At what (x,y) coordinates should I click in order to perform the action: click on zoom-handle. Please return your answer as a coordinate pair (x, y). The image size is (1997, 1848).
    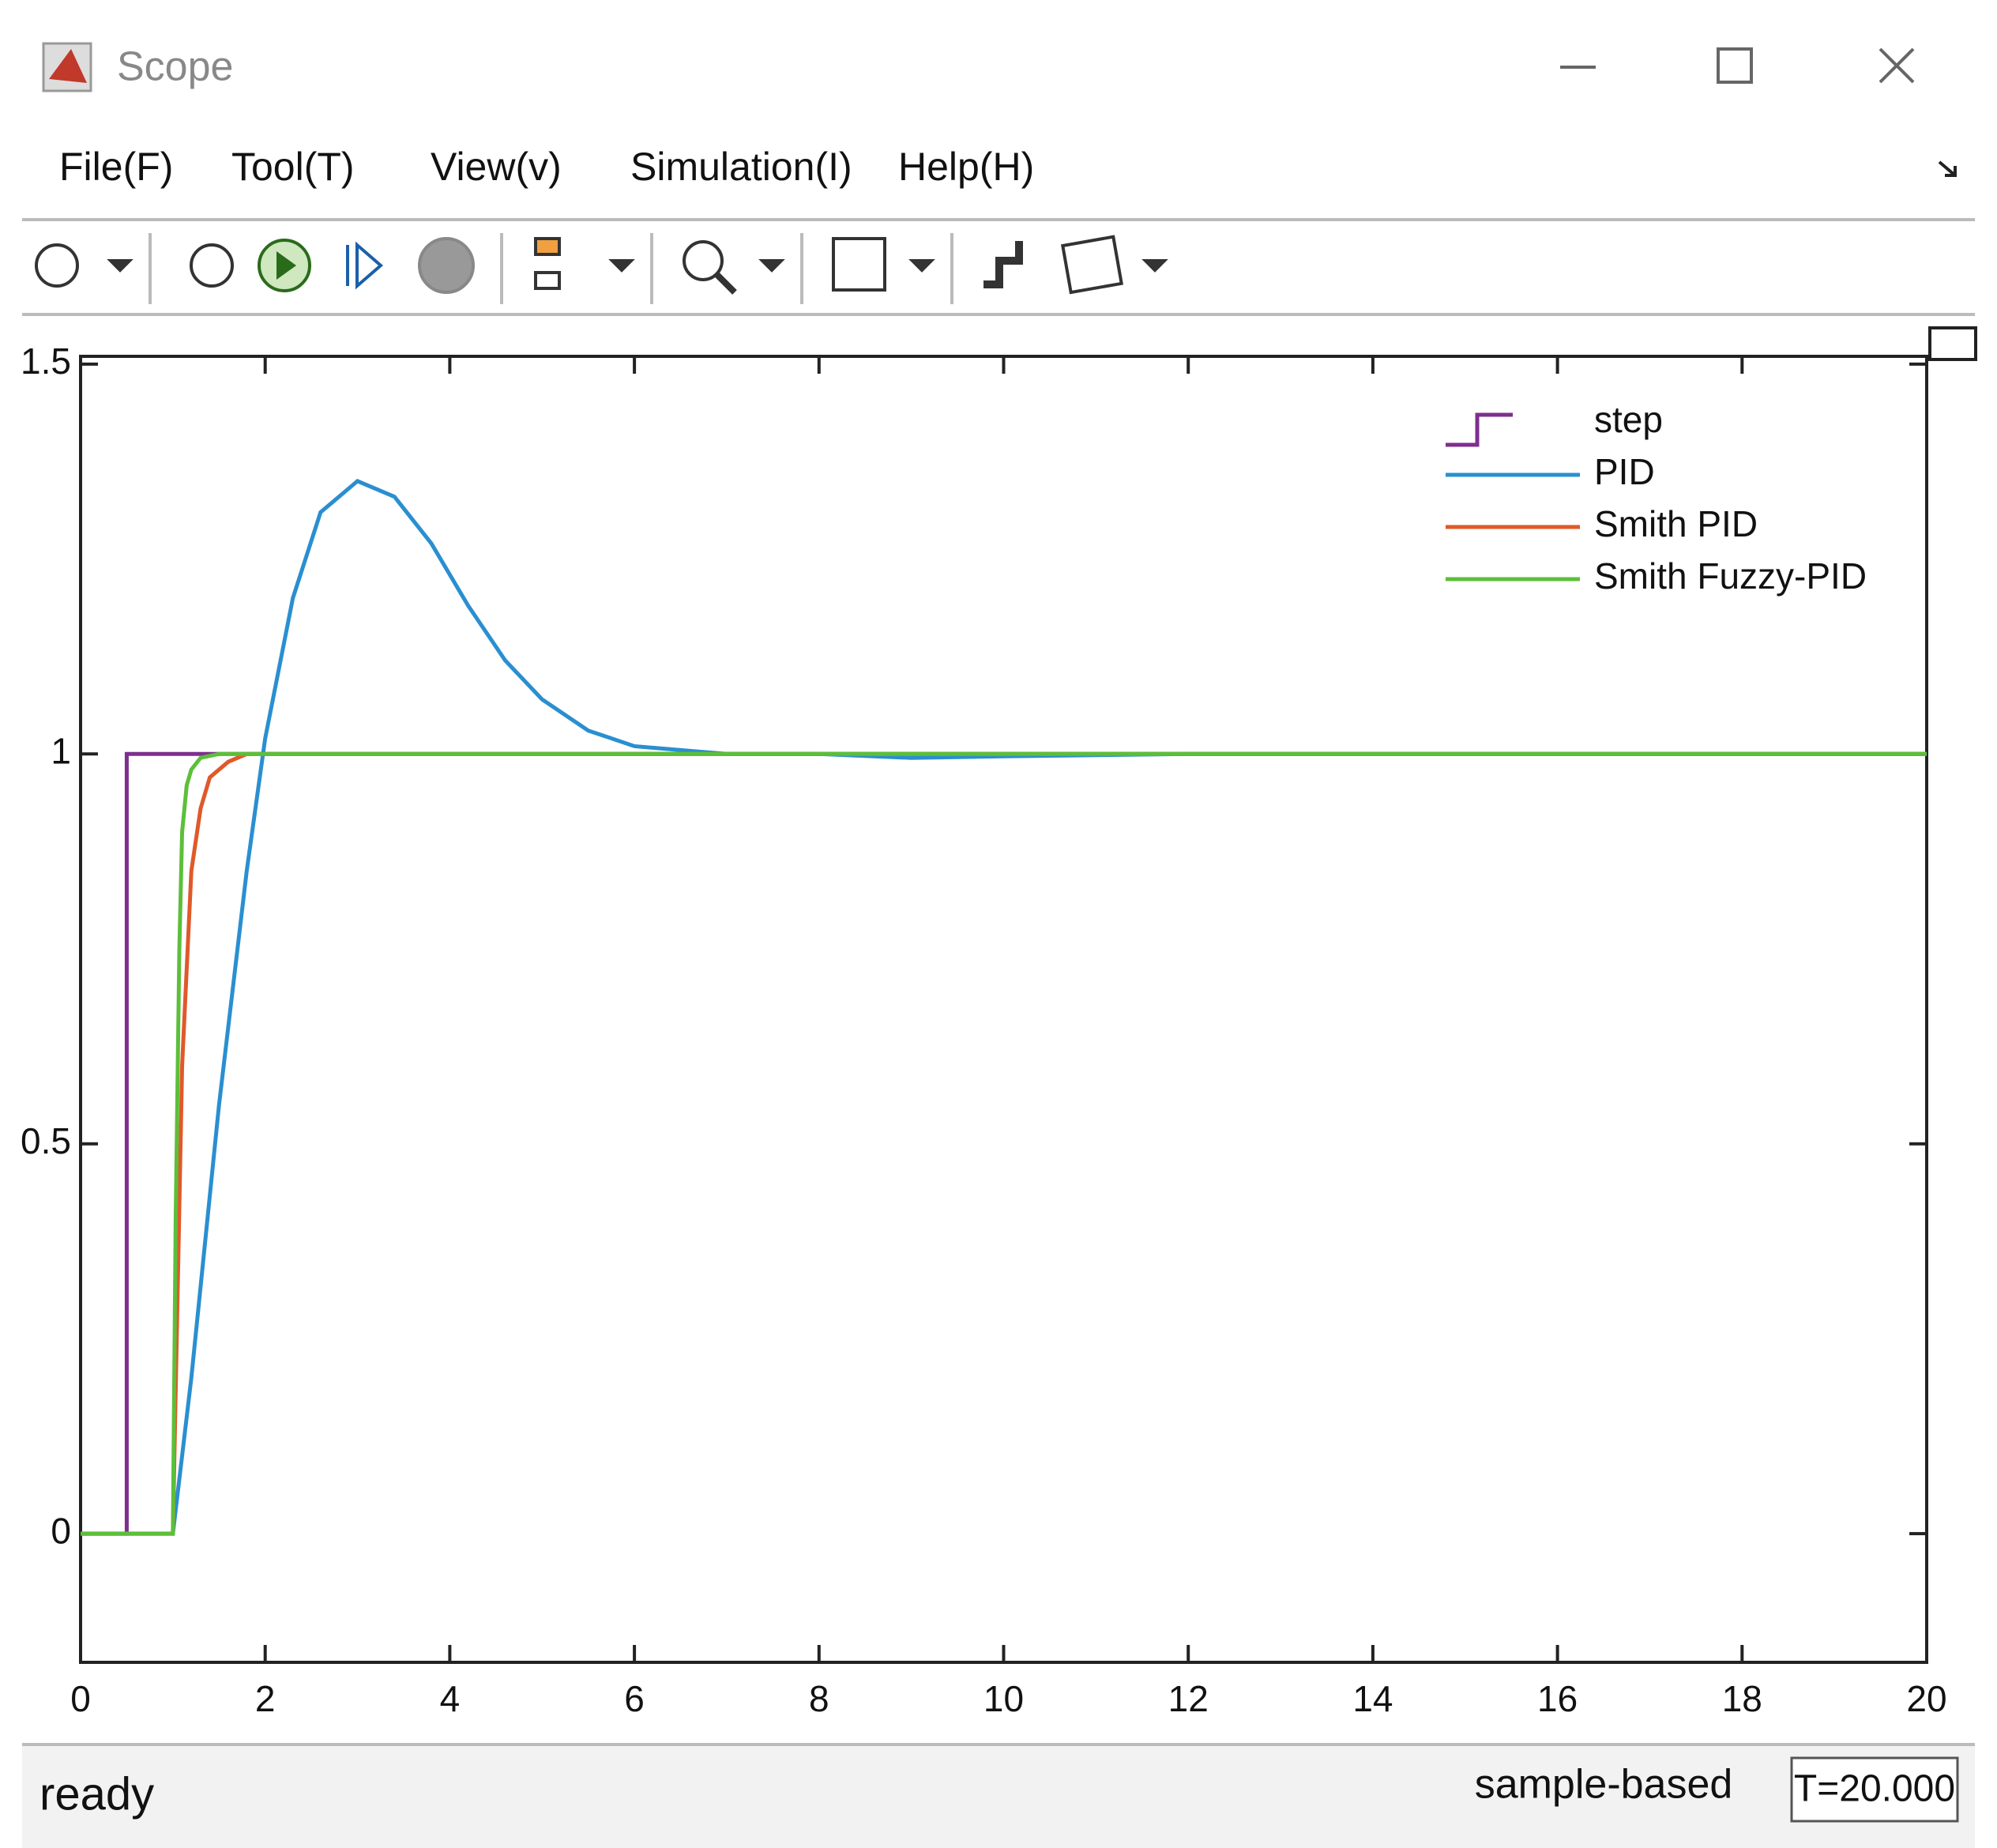
    Looking at the image, I should click on (726, 284).